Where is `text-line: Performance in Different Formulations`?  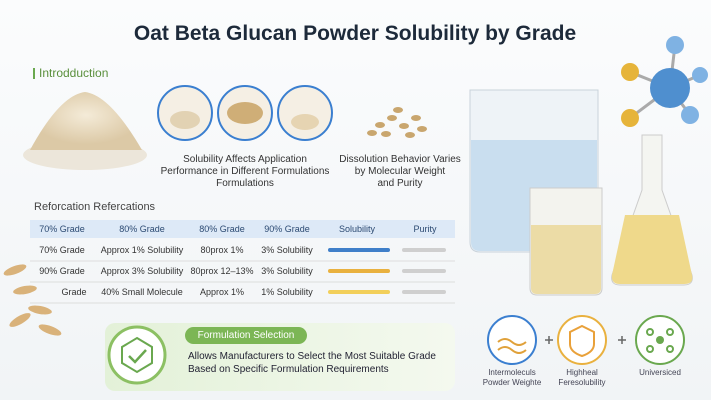
text-line: Performance in Different Formulations is located at coordinates (245, 171).